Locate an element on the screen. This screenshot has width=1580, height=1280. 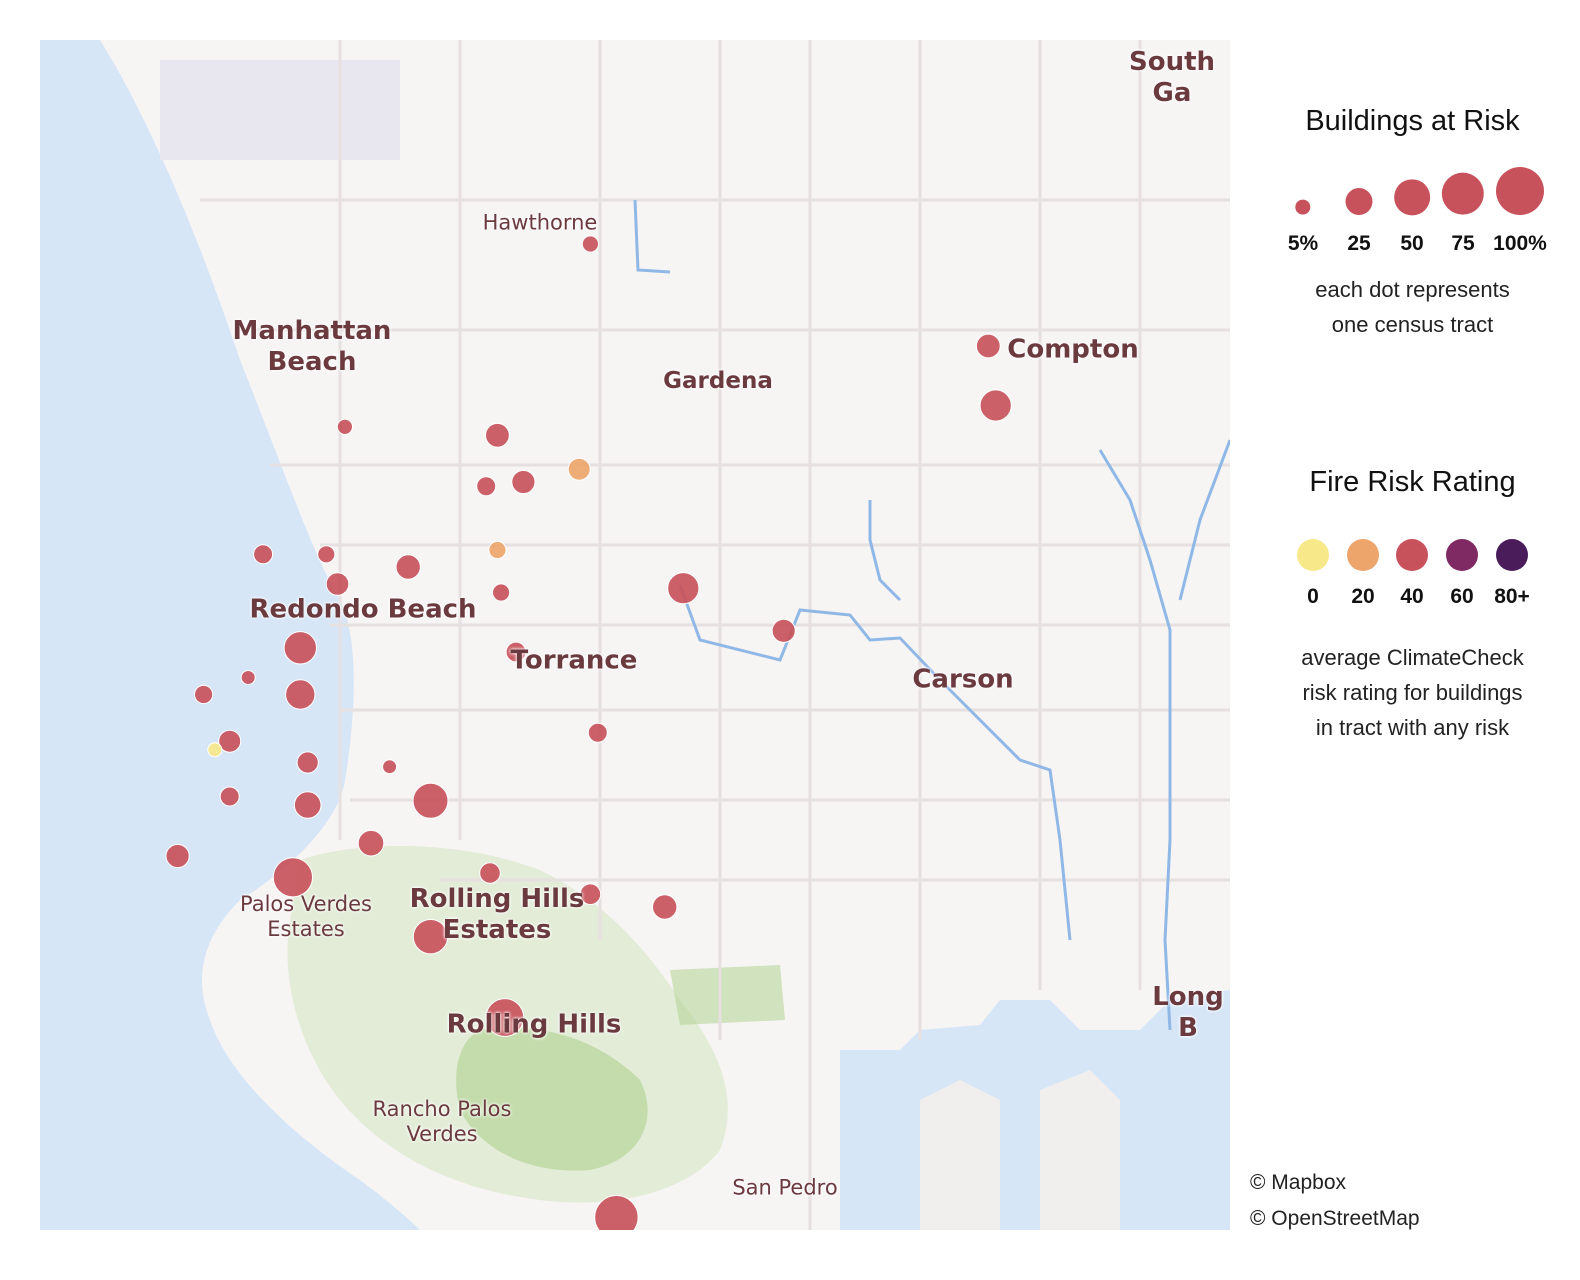
color-swatch-label: 40 is located at coordinates (1412, 596).